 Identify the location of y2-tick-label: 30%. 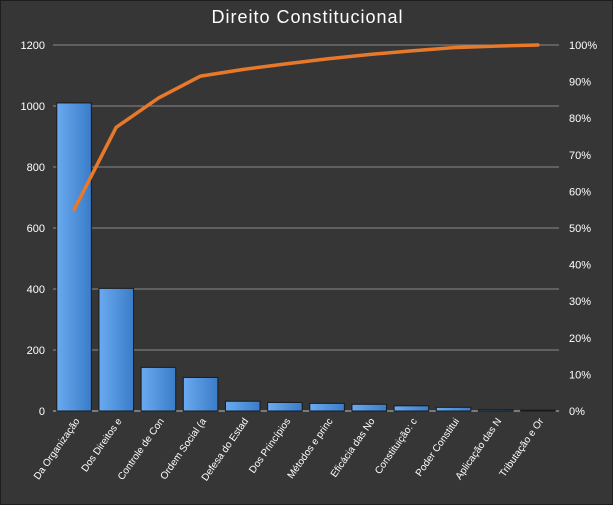
(580, 302).